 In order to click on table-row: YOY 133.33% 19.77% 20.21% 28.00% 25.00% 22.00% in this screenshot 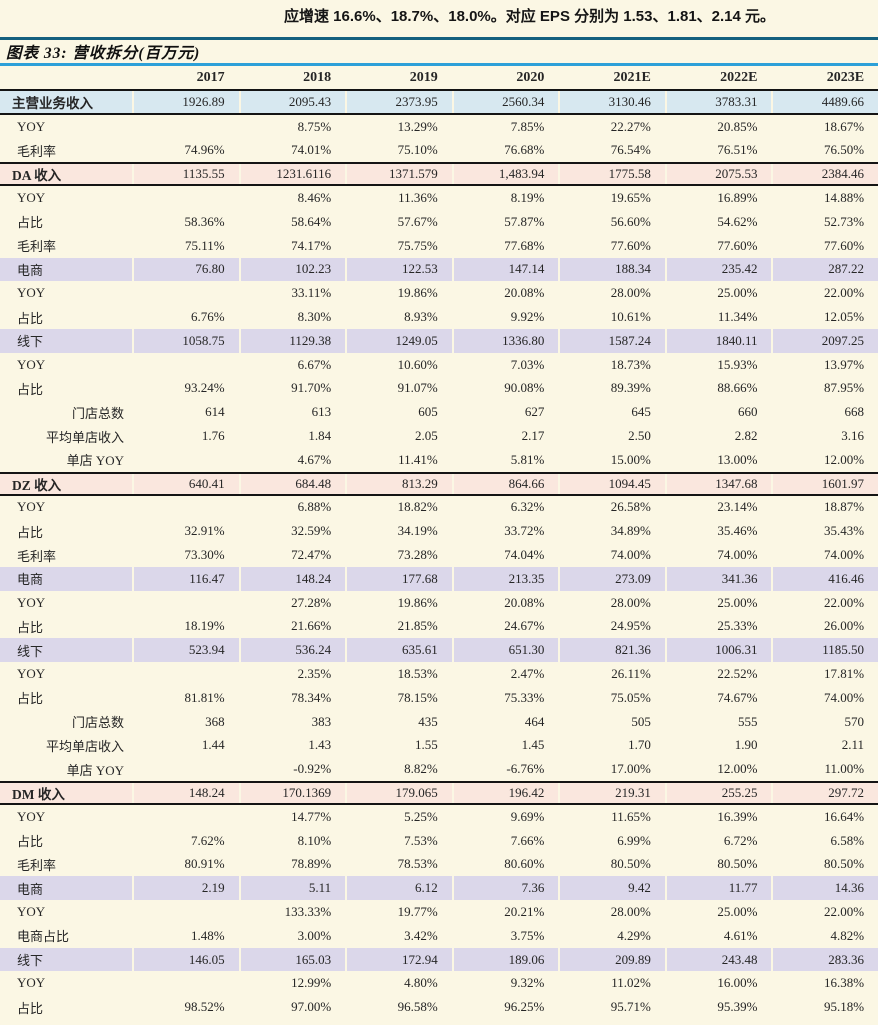, I will do `click(439, 912)`.